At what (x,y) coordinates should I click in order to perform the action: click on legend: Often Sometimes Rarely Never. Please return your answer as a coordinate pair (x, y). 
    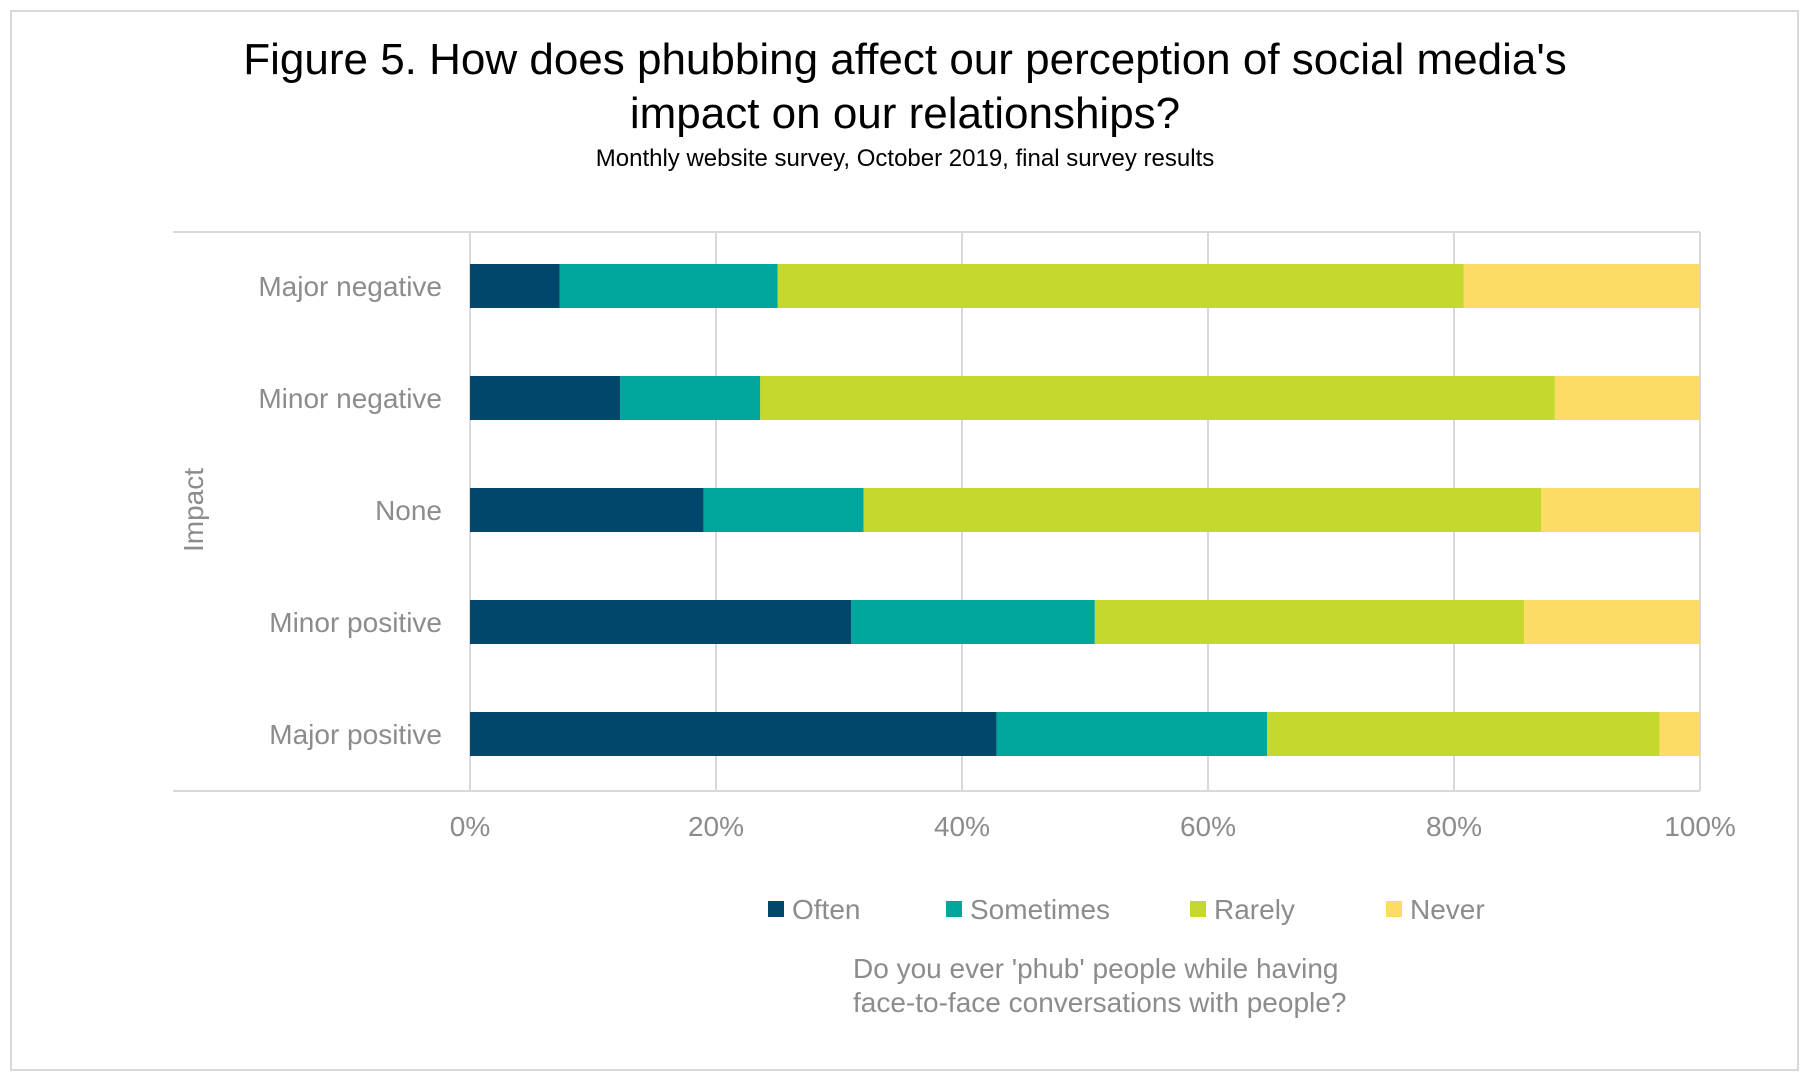
    Looking at the image, I should click on (1126, 909).